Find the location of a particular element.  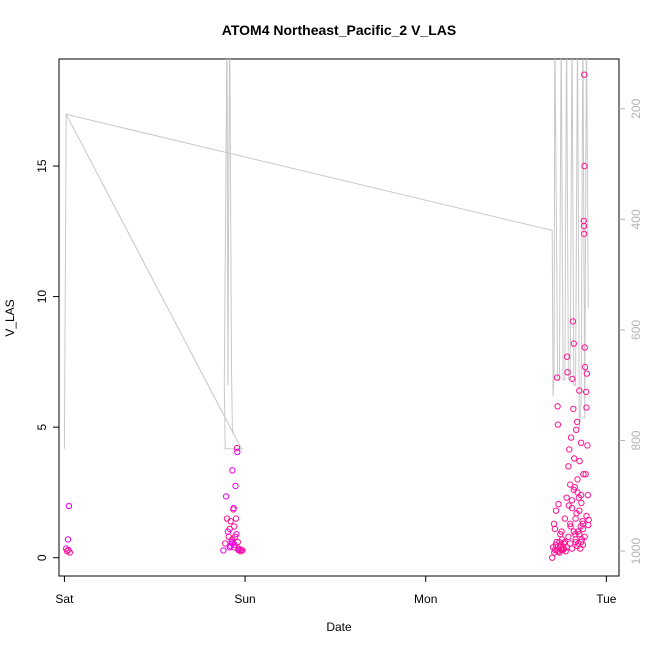

y2-tick-label: 600 is located at coordinates (636, 330).